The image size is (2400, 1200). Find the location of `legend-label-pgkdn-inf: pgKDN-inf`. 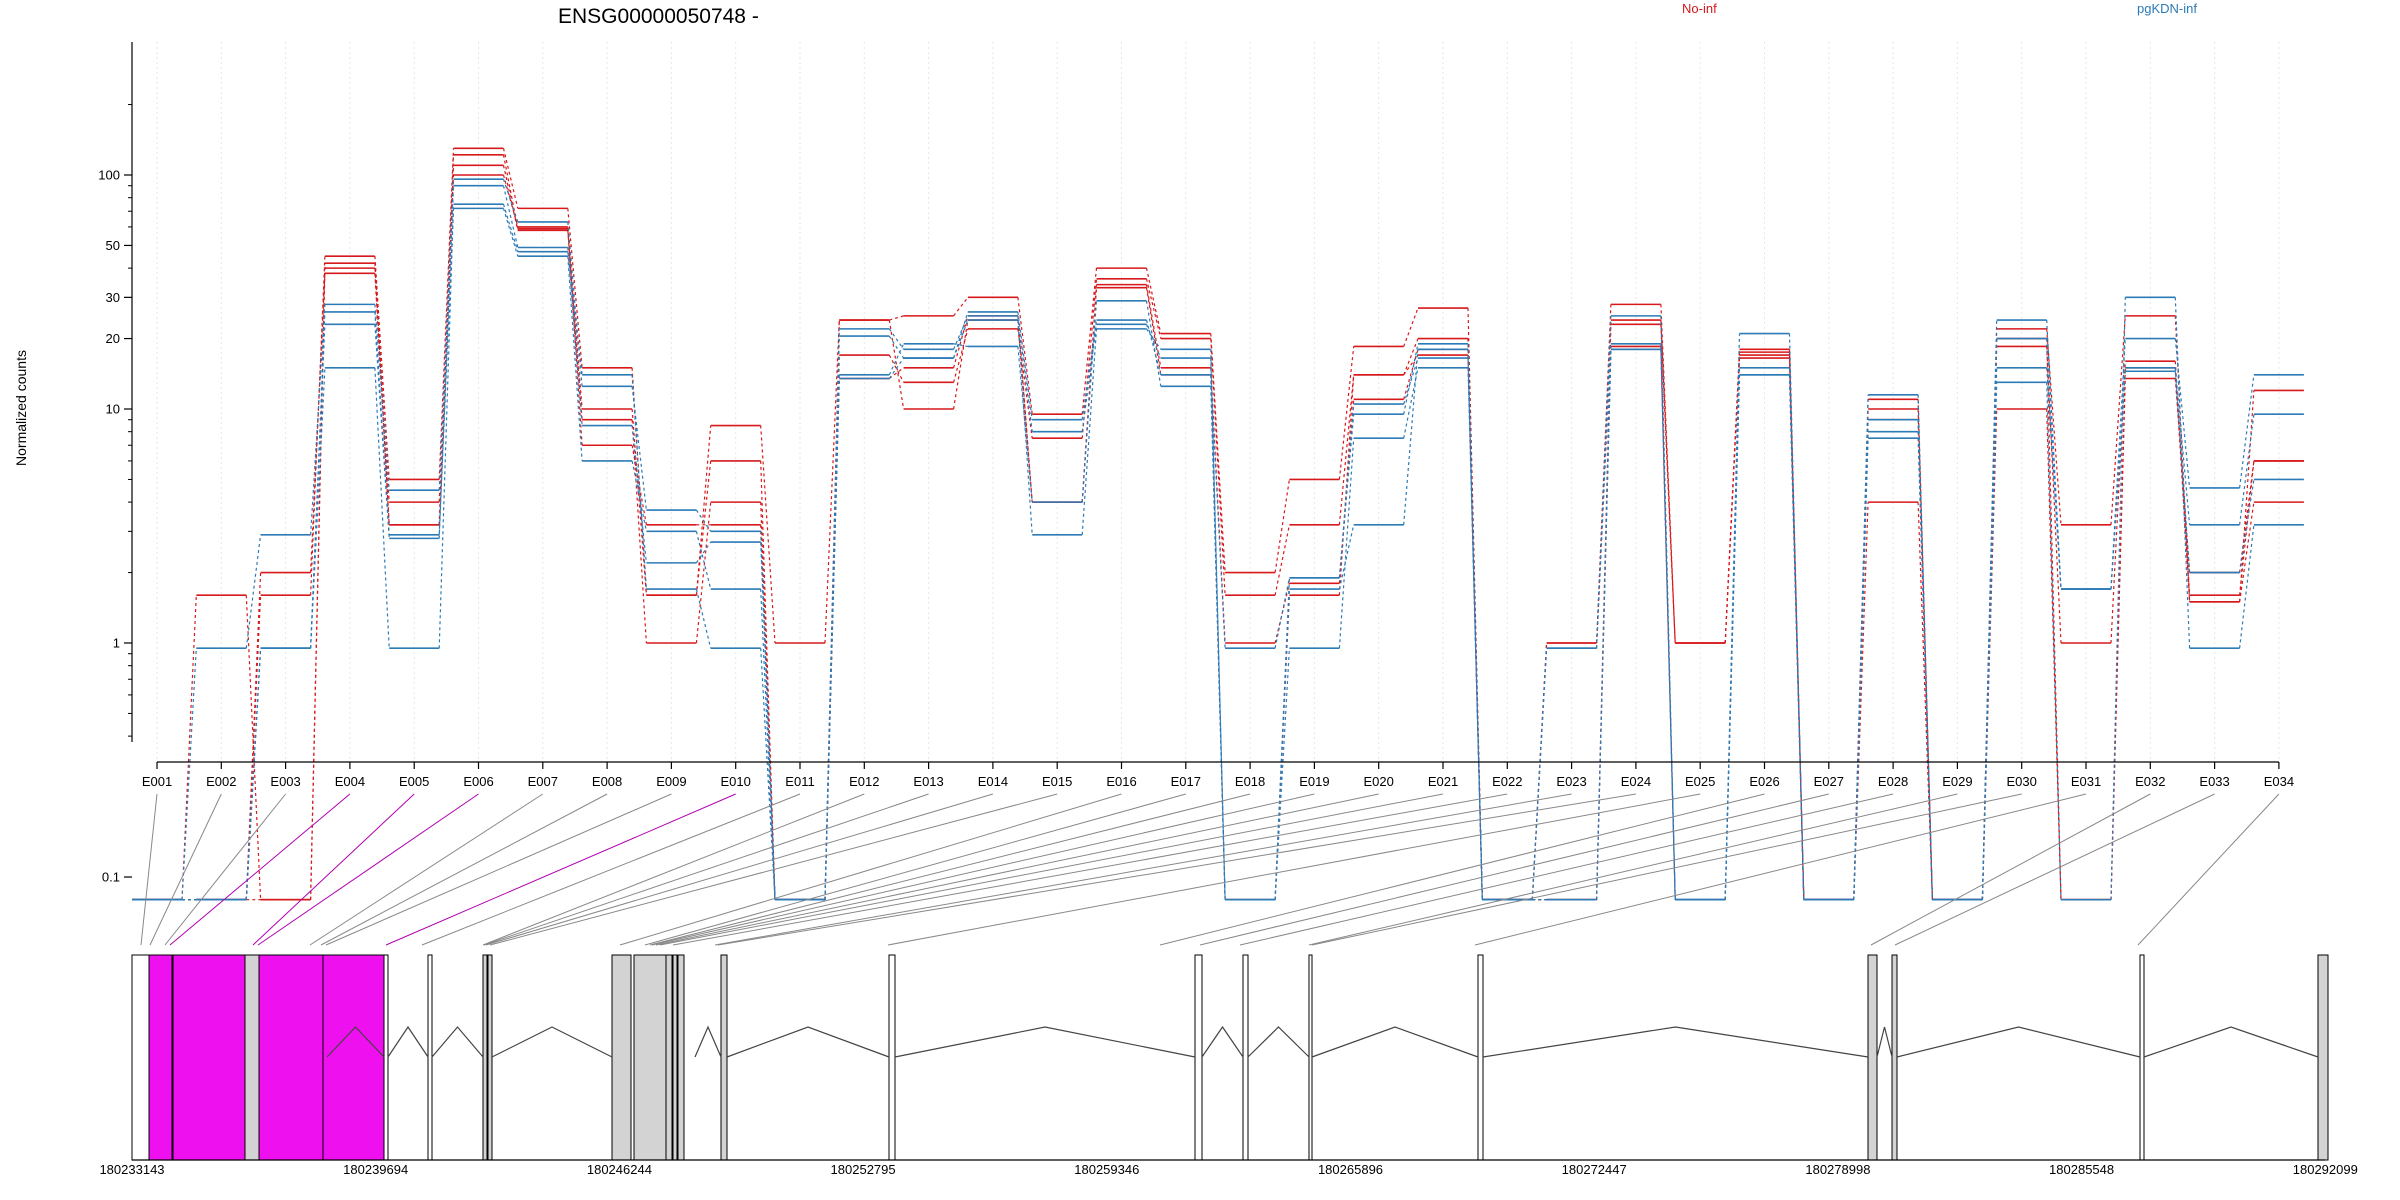

legend-label-pgkdn-inf: pgKDN-inf is located at coordinates (2167, 8).